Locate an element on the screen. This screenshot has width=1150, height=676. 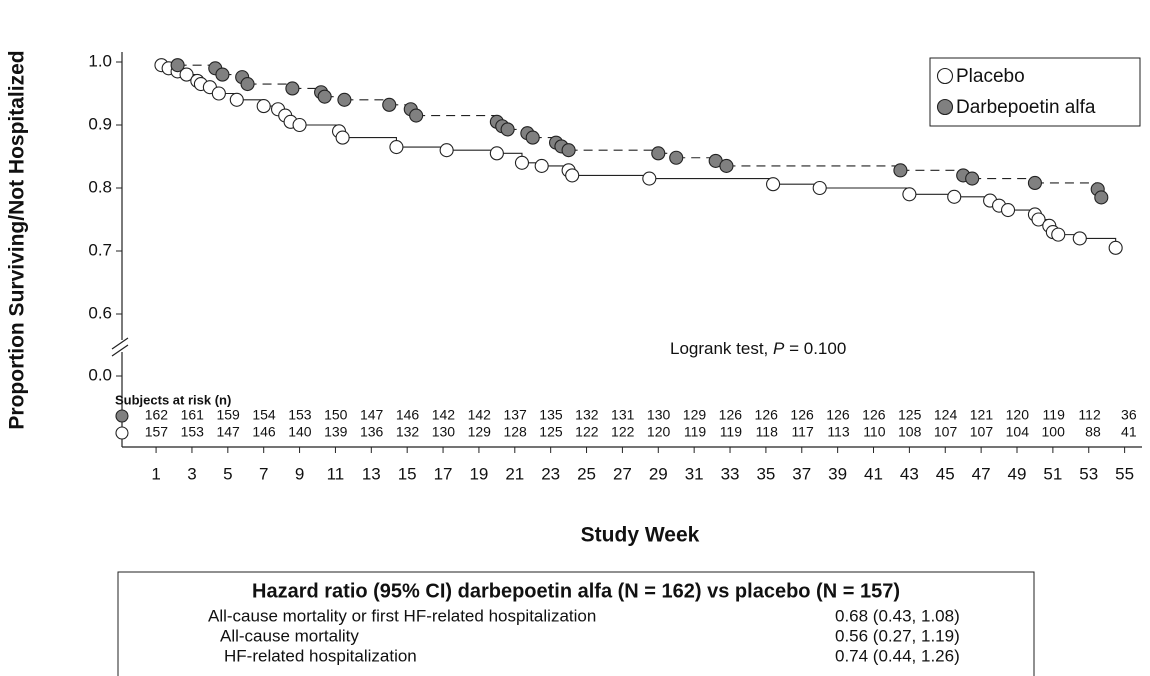
legend-box is located at coordinates (1035, 92).